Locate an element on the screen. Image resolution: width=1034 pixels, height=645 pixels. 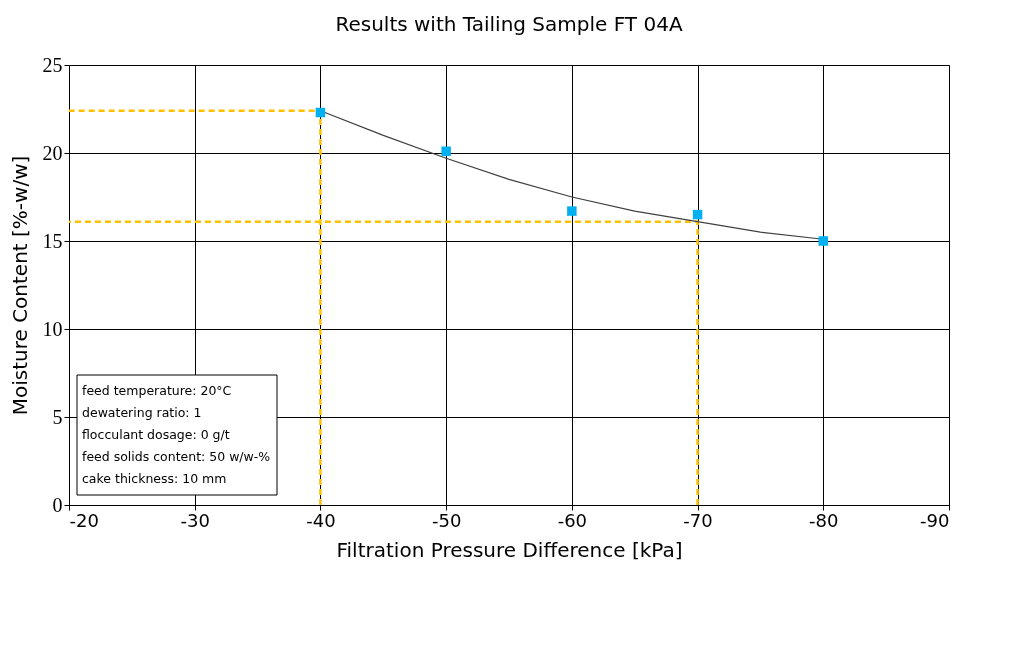
x-tick-label: -60 is located at coordinates (572, 520).